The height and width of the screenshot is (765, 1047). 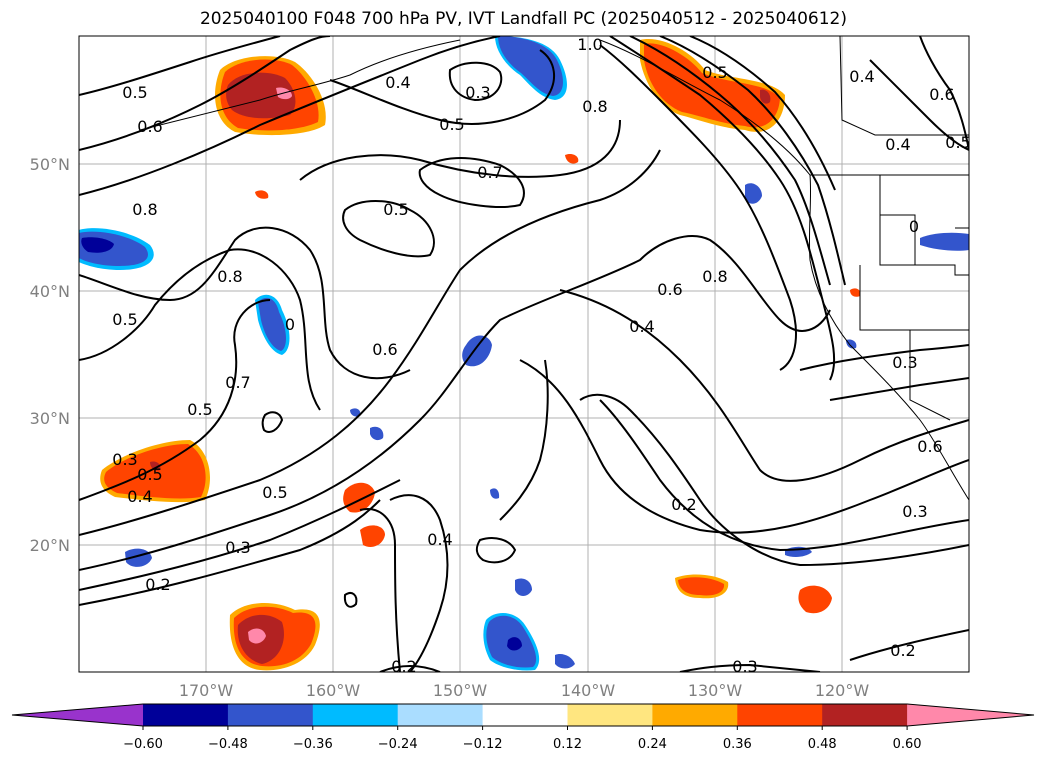 What do you see at coordinates (567, 744) in the screenshot?
I see `colorbar-label: 0.12` at bounding box center [567, 744].